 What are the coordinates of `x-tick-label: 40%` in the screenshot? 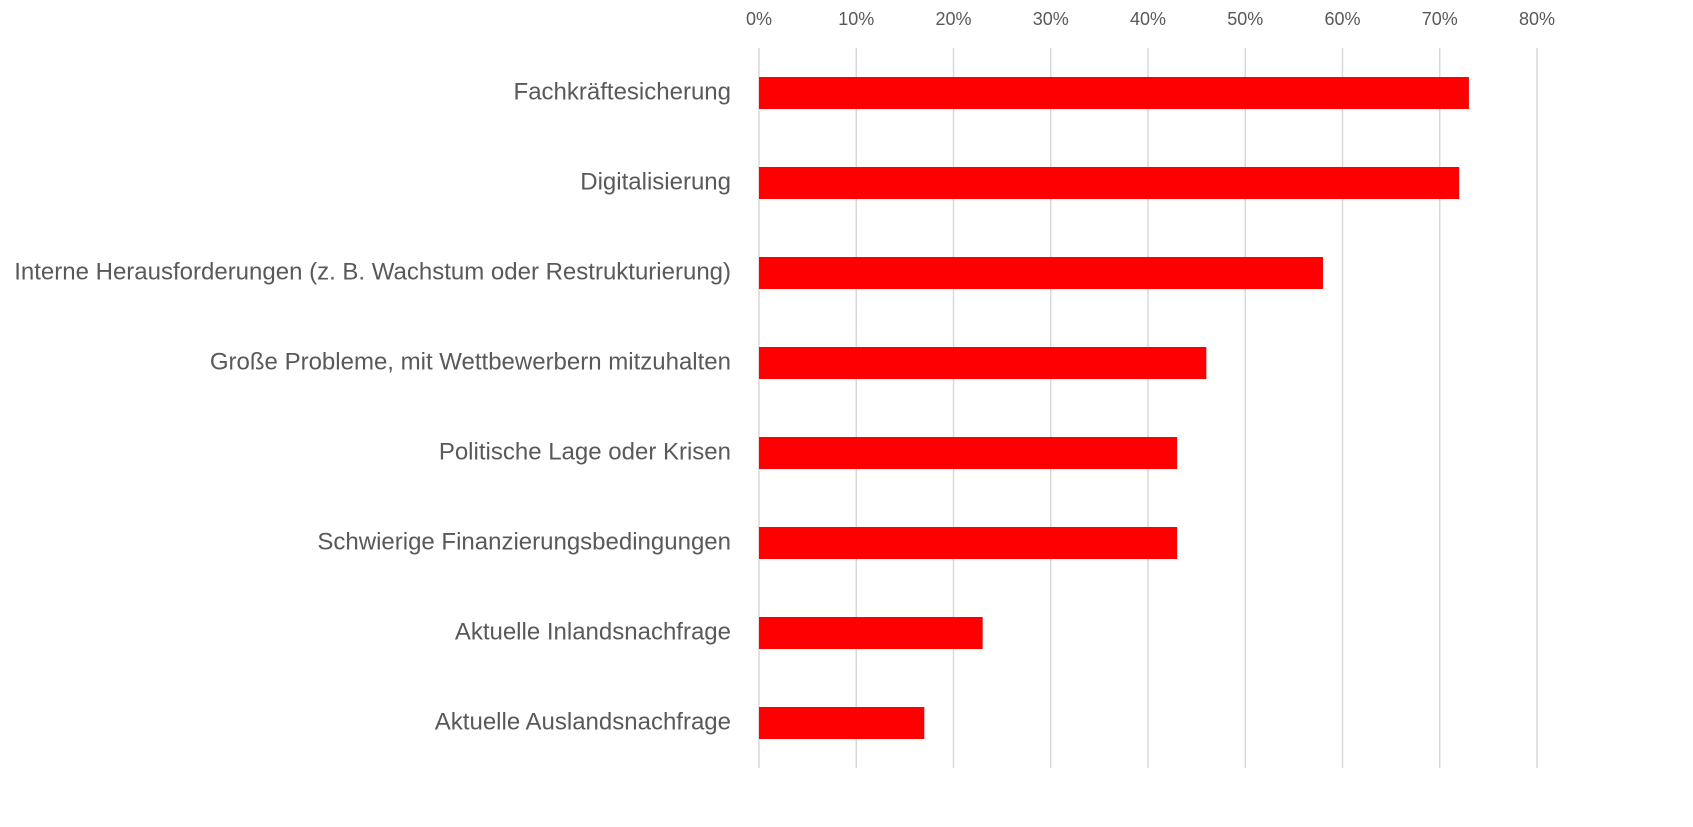 It's located at (1148, 19).